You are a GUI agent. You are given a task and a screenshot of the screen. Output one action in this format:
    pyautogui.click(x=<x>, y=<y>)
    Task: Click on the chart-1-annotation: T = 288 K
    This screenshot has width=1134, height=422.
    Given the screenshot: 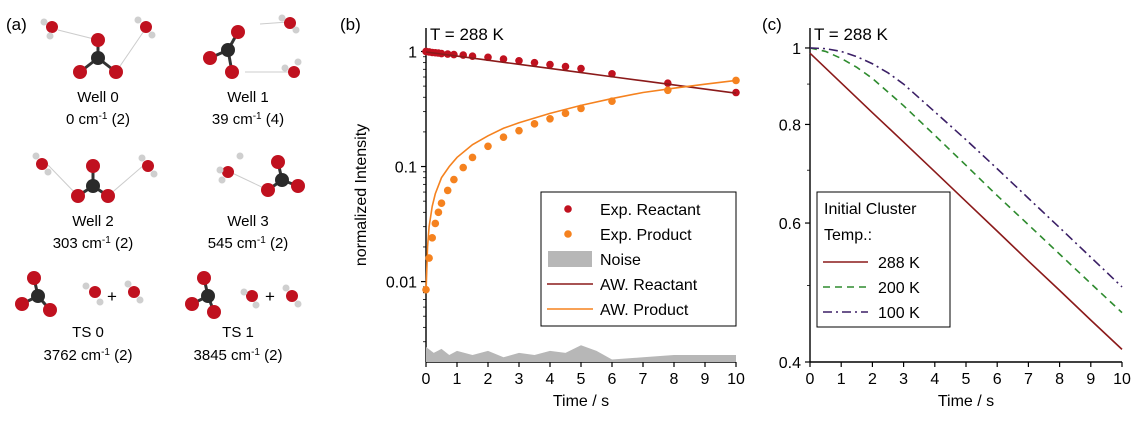 What is the action you would take?
    pyautogui.click(x=851, y=34)
    